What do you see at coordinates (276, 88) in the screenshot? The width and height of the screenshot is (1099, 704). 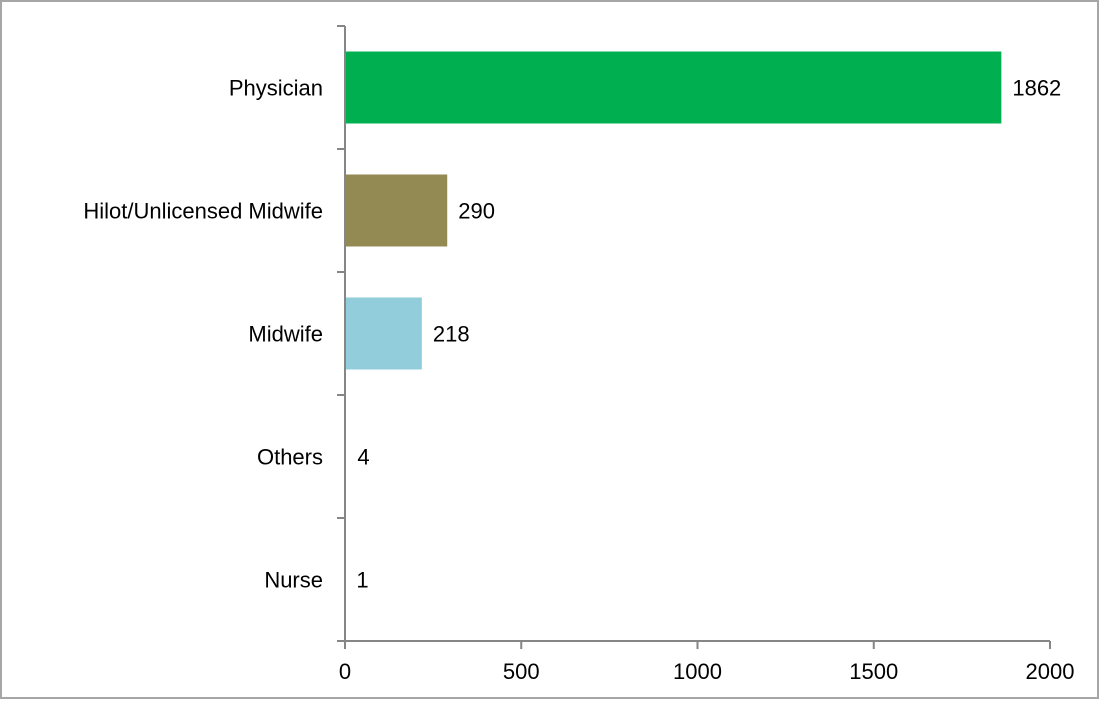 I see `category-label-physician: Physician` at bounding box center [276, 88].